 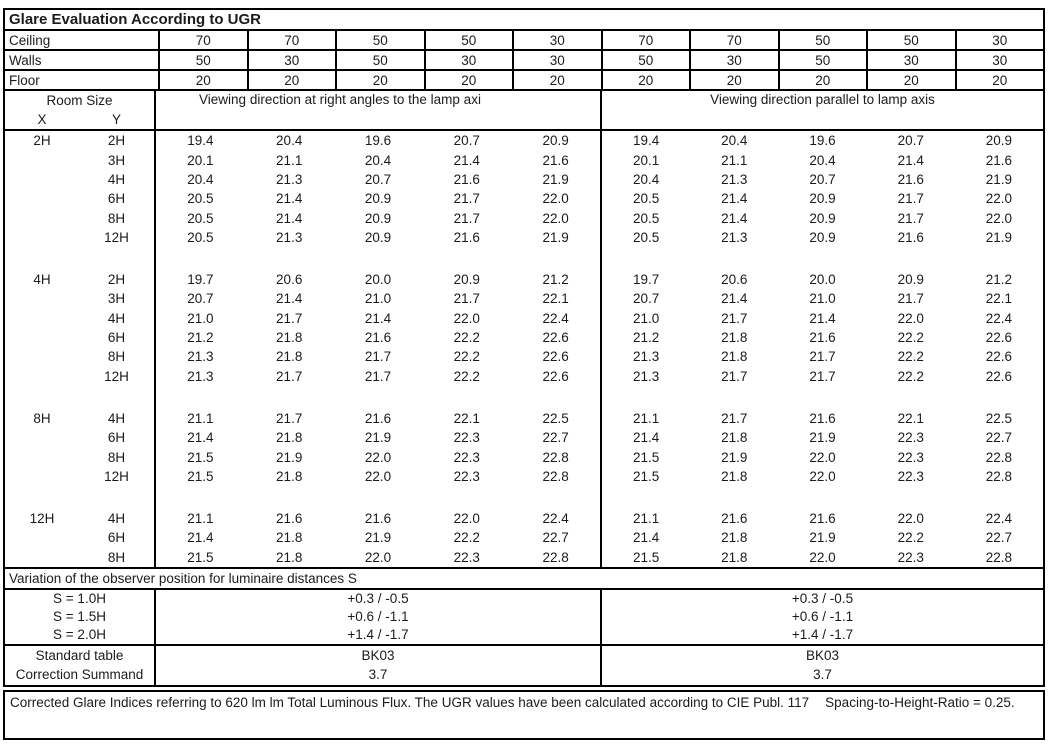 I want to click on room-x-cell: 8H, so click(x=42, y=418).